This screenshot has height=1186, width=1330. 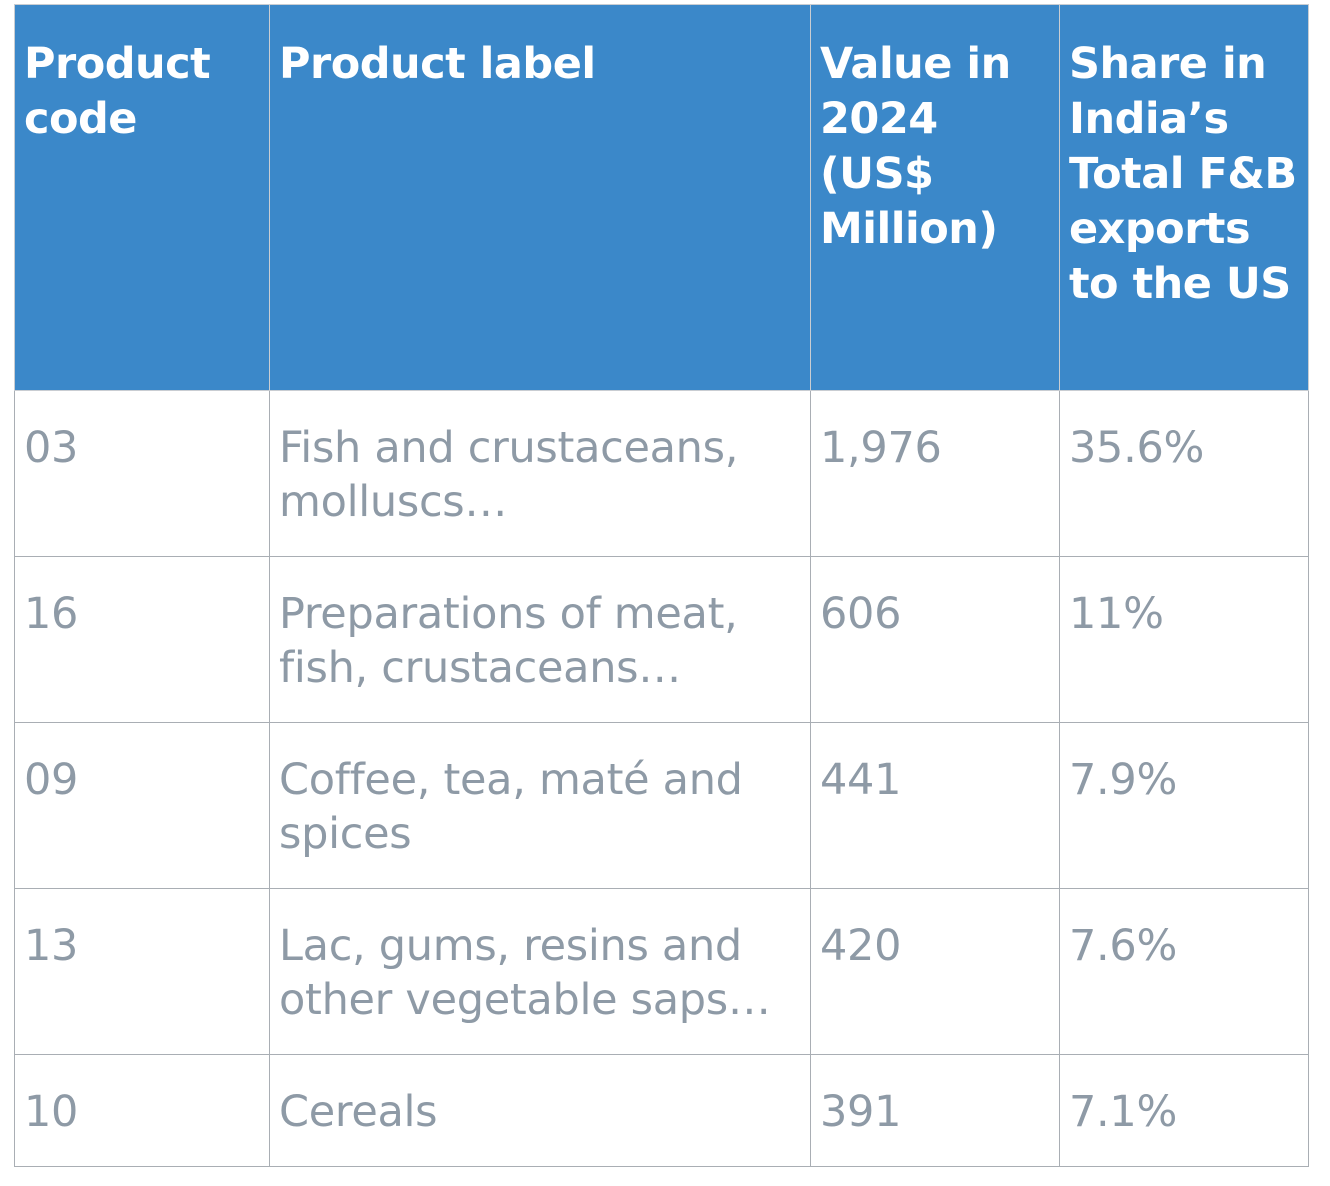 What do you see at coordinates (1184, 971) in the screenshot?
I see `cell-share: 7.6%` at bounding box center [1184, 971].